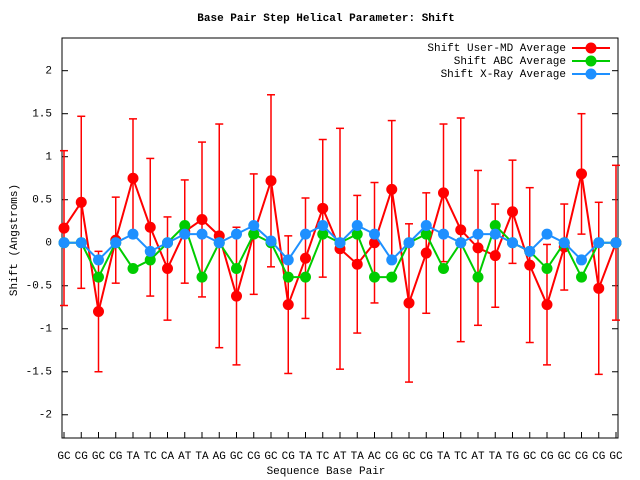  I want to click on legend-label: Shift User-MD Average, so click(496, 49).